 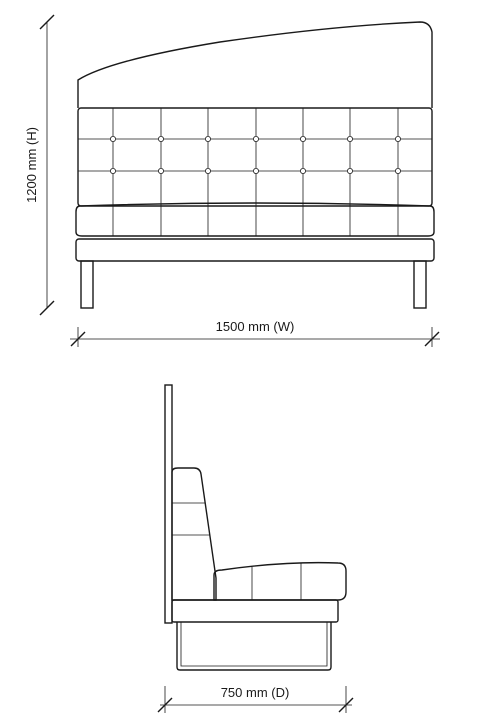 What do you see at coordinates (31, 165) in the screenshot?
I see `height-label: 1200 mm (H)` at bounding box center [31, 165].